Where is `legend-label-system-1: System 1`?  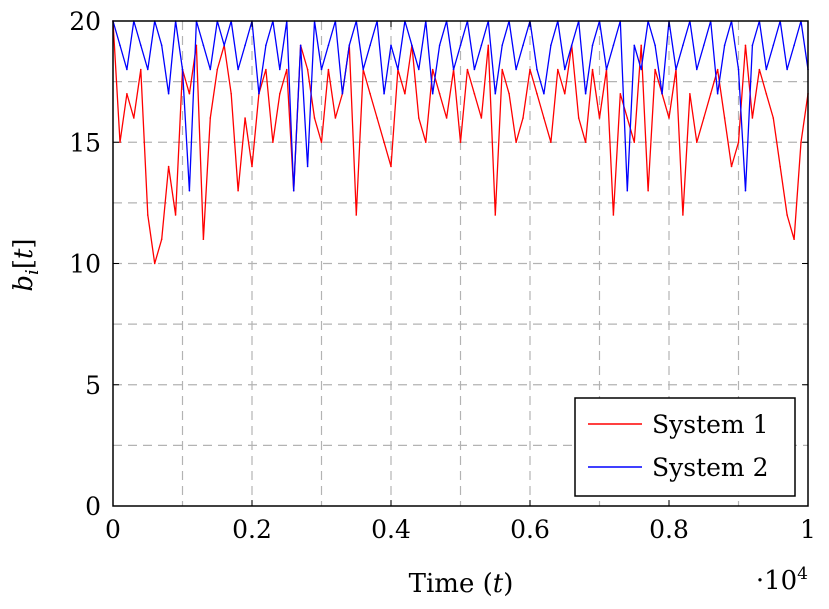
legend-label-system-1: System 1 is located at coordinates (710, 424).